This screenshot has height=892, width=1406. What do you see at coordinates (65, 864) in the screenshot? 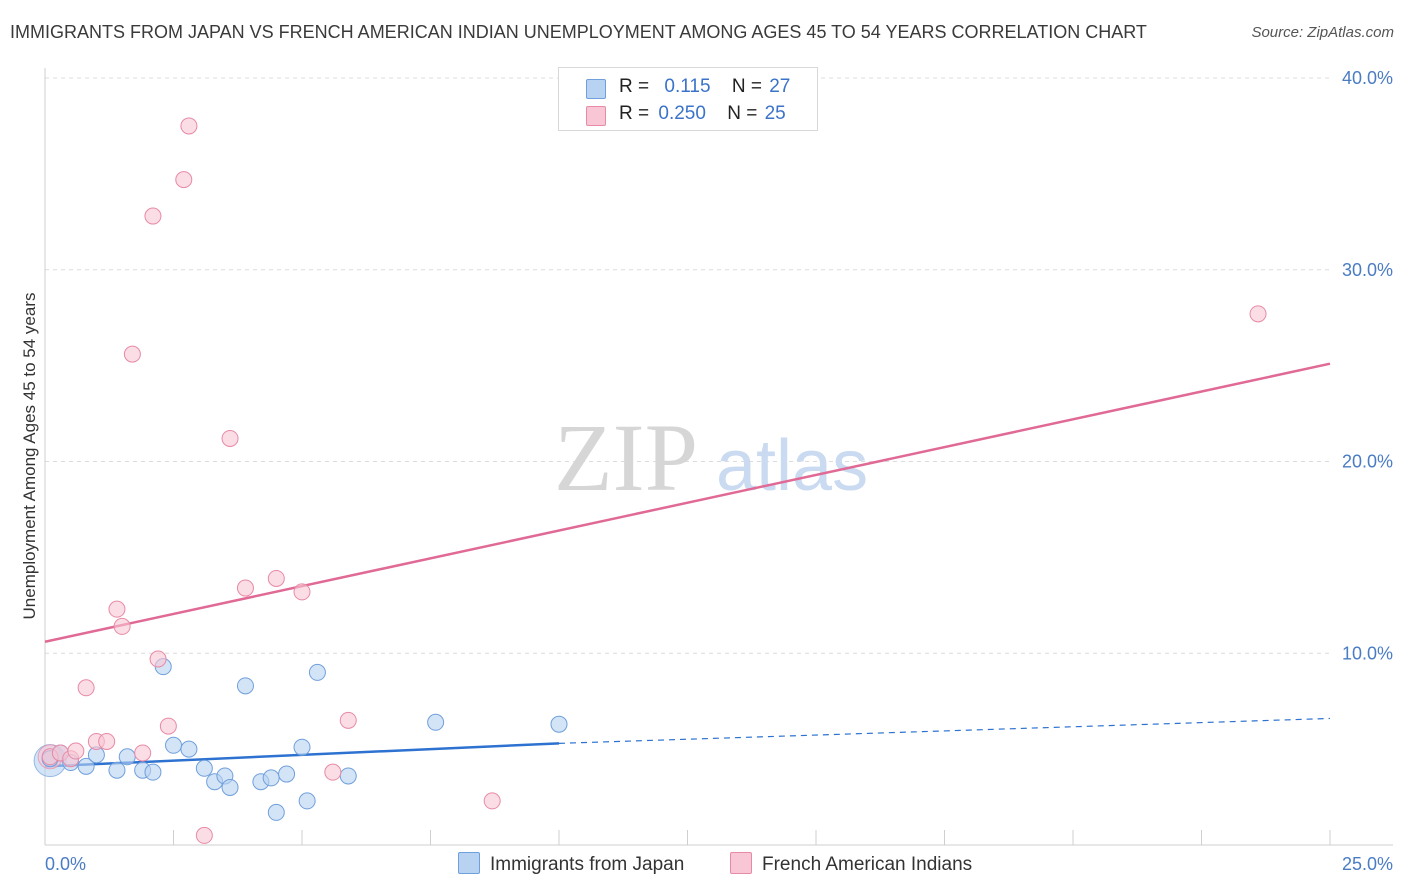
I see `x-tick-label: 0.0%` at bounding box center [65, 864].